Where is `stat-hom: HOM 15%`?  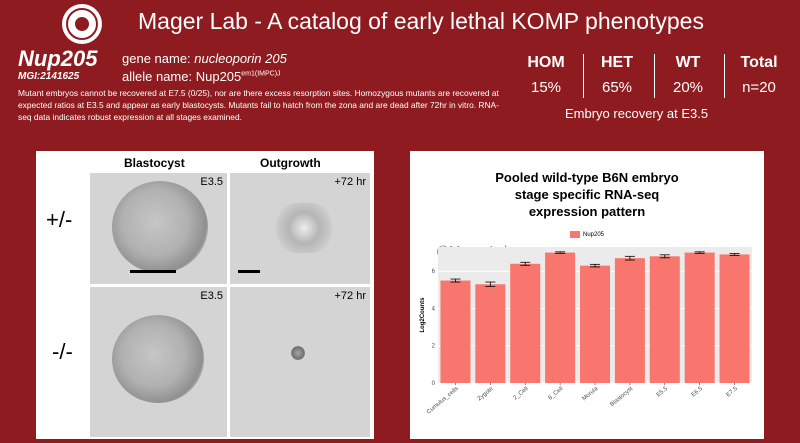 stat-hom: HOM 15% is located at coordinates (546, 74).